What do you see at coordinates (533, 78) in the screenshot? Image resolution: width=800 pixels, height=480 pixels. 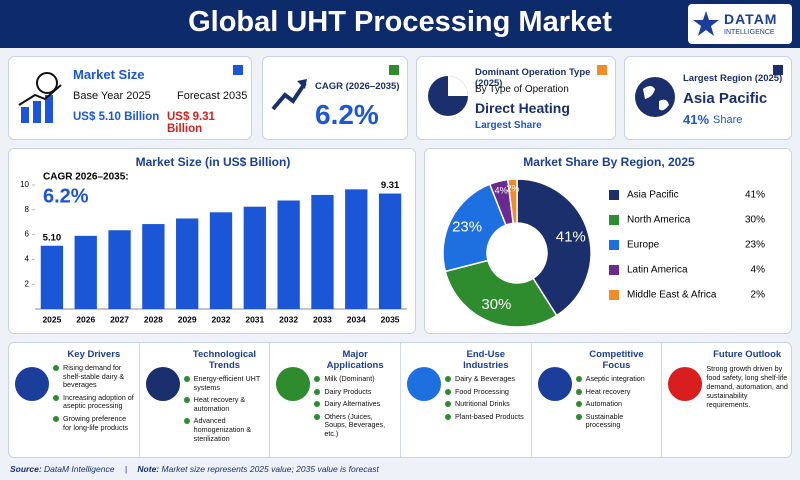 I see `kpi-title: Dominant Operation Type (2025)` at bounding box center [533, 78].